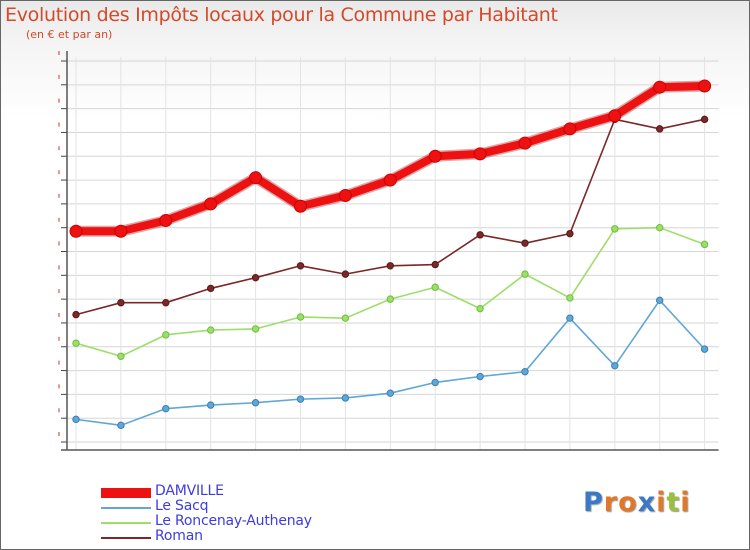 This screenshot has width=750, height=550. I want to click on proxiti-logo: Proxiti, so click(637, 502).